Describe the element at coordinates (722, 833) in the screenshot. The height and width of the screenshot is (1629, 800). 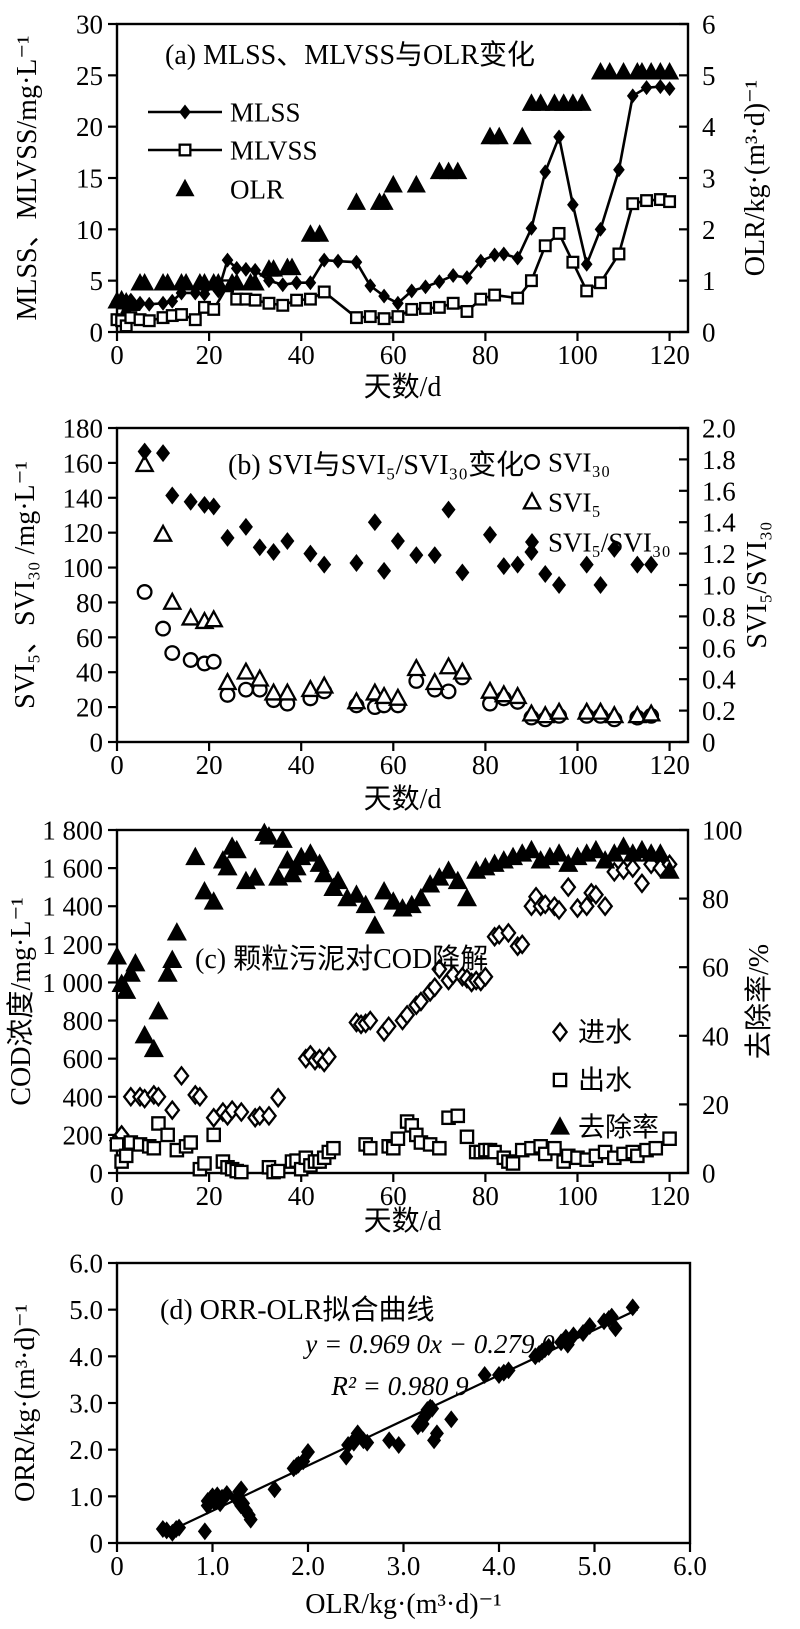
I see `y2-tick-label: 100` at that location.